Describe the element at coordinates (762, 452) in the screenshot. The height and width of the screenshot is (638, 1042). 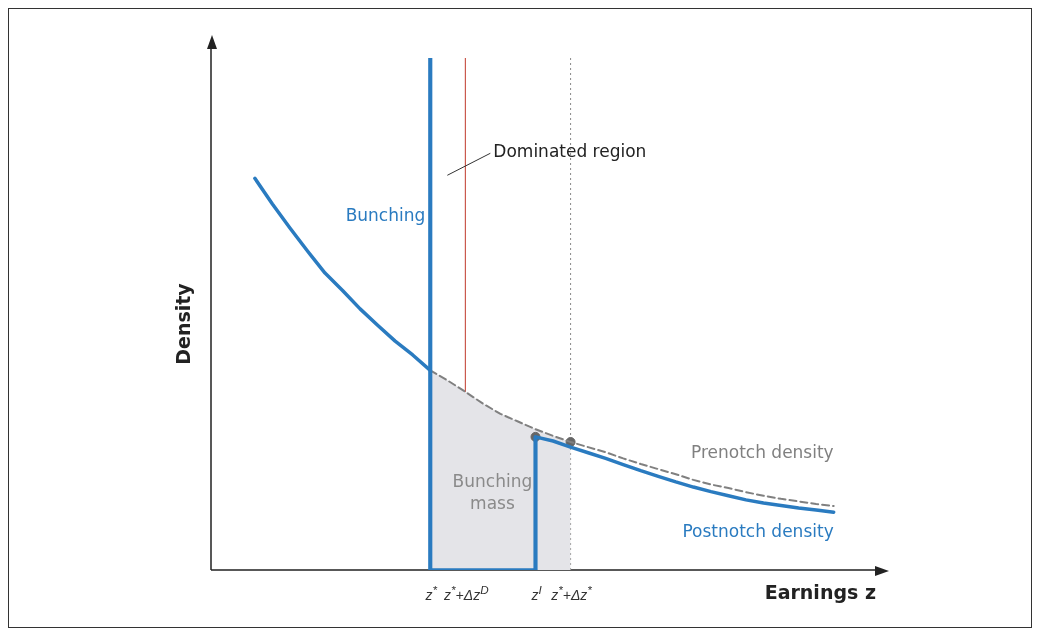
I see `series-label: Prenotch density` at that location.